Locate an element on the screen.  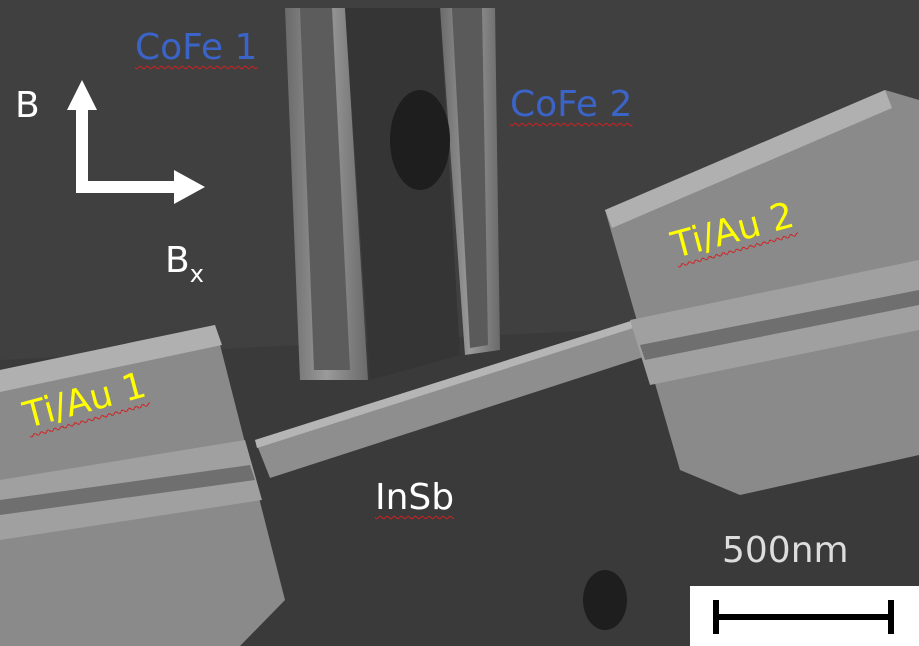
scale-bar-left-tick is located at coordinates (716, 617).